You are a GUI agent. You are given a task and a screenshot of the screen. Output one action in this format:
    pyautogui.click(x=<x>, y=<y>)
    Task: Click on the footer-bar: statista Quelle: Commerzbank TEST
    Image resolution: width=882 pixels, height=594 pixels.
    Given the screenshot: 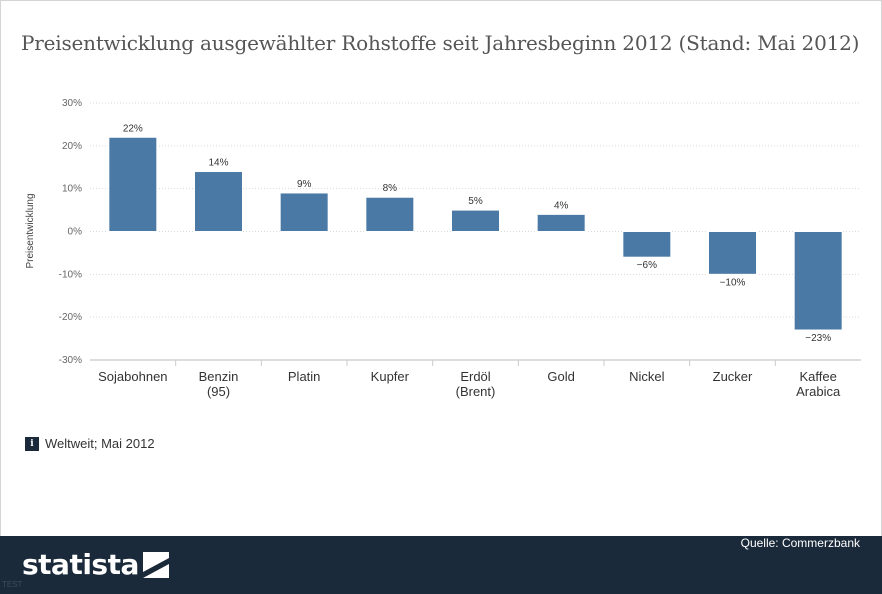 What is the action you would take?
    pyautogui.click(x=441, y=565)
    